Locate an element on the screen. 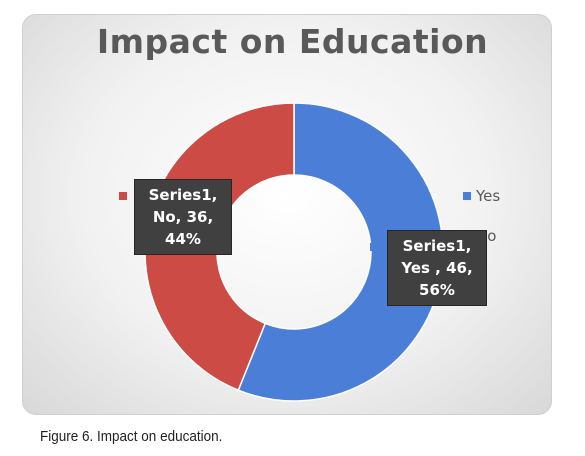  legend-swatch-yes is located at coordinates (467, 196).